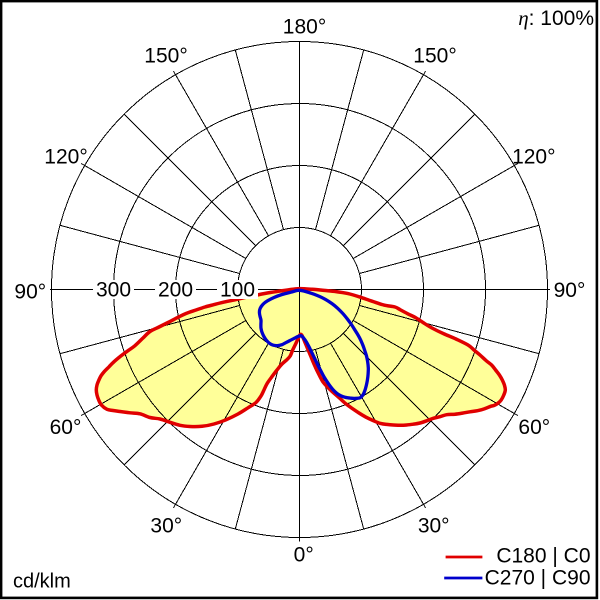 This screenshot has height=600, width=600. I want to click on svg-text: C270 | C90, so click(538, 578).